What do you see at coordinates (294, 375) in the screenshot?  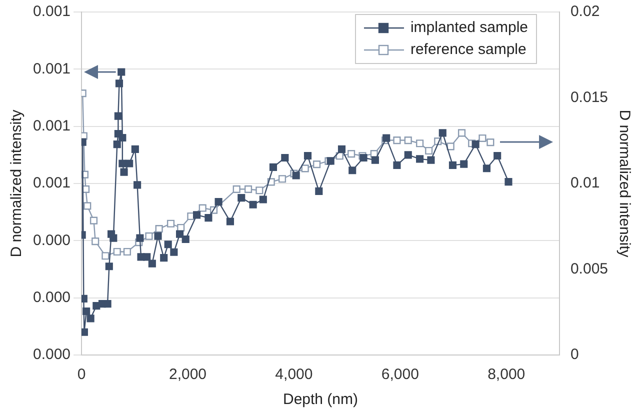 I see `x-tick-label: 4,000` at bounding box center [294, 375].